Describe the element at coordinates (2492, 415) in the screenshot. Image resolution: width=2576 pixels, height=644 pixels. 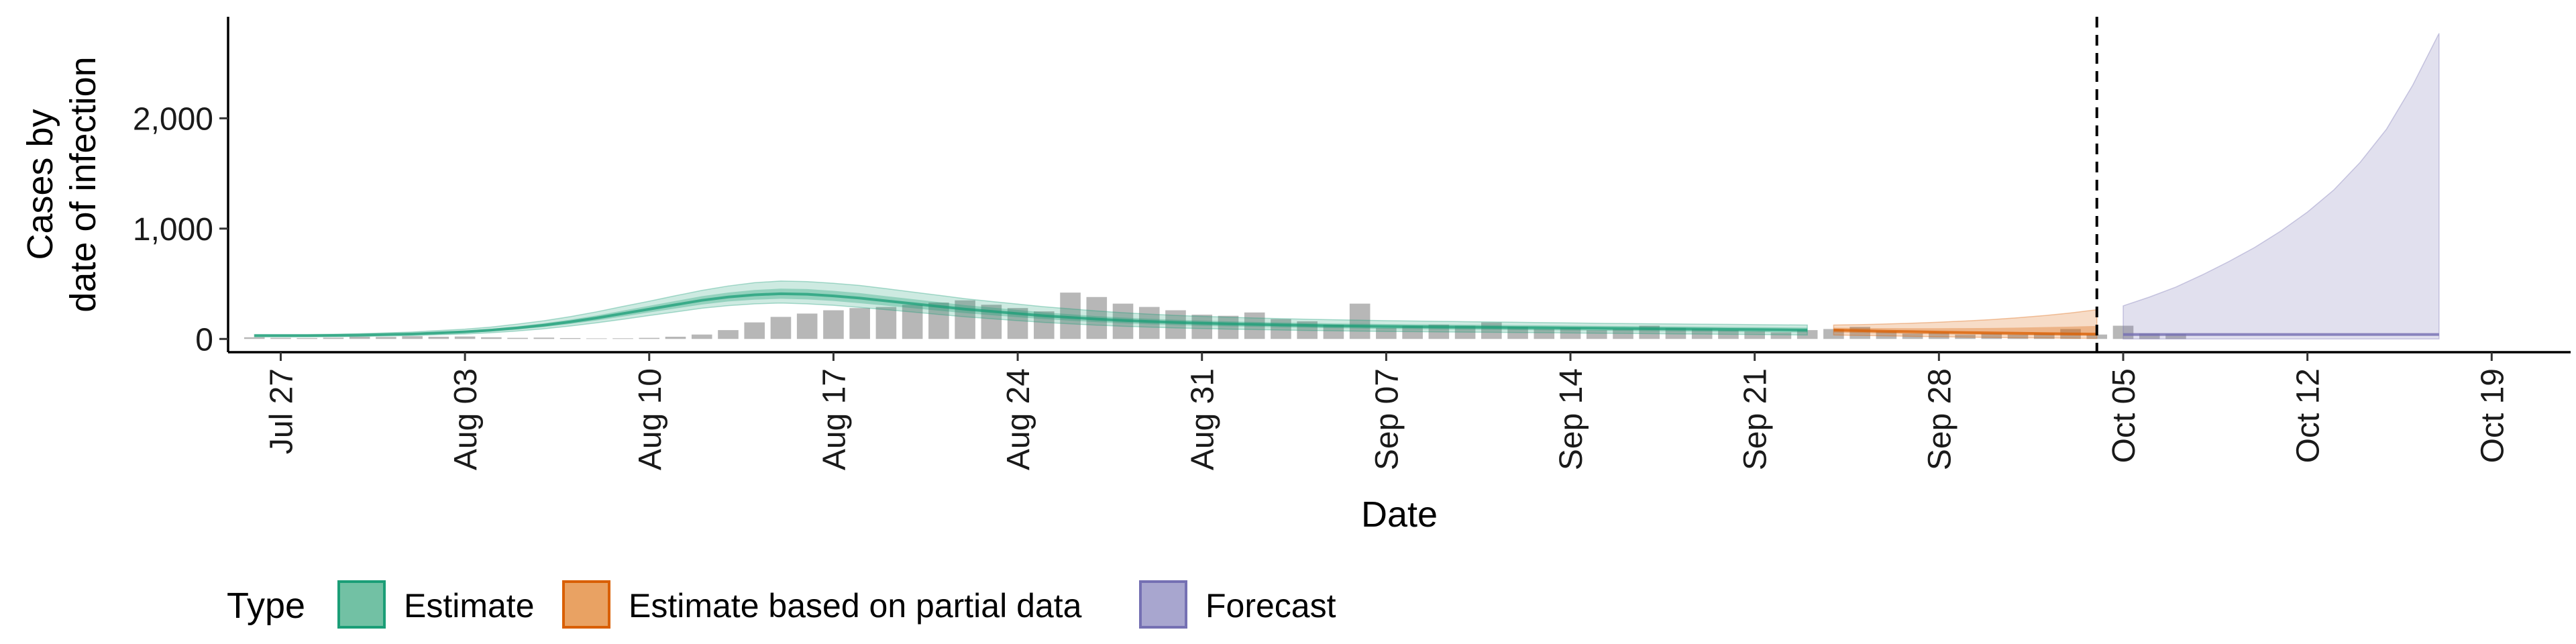
I see `x-tick-label: Oct 19` at that location.